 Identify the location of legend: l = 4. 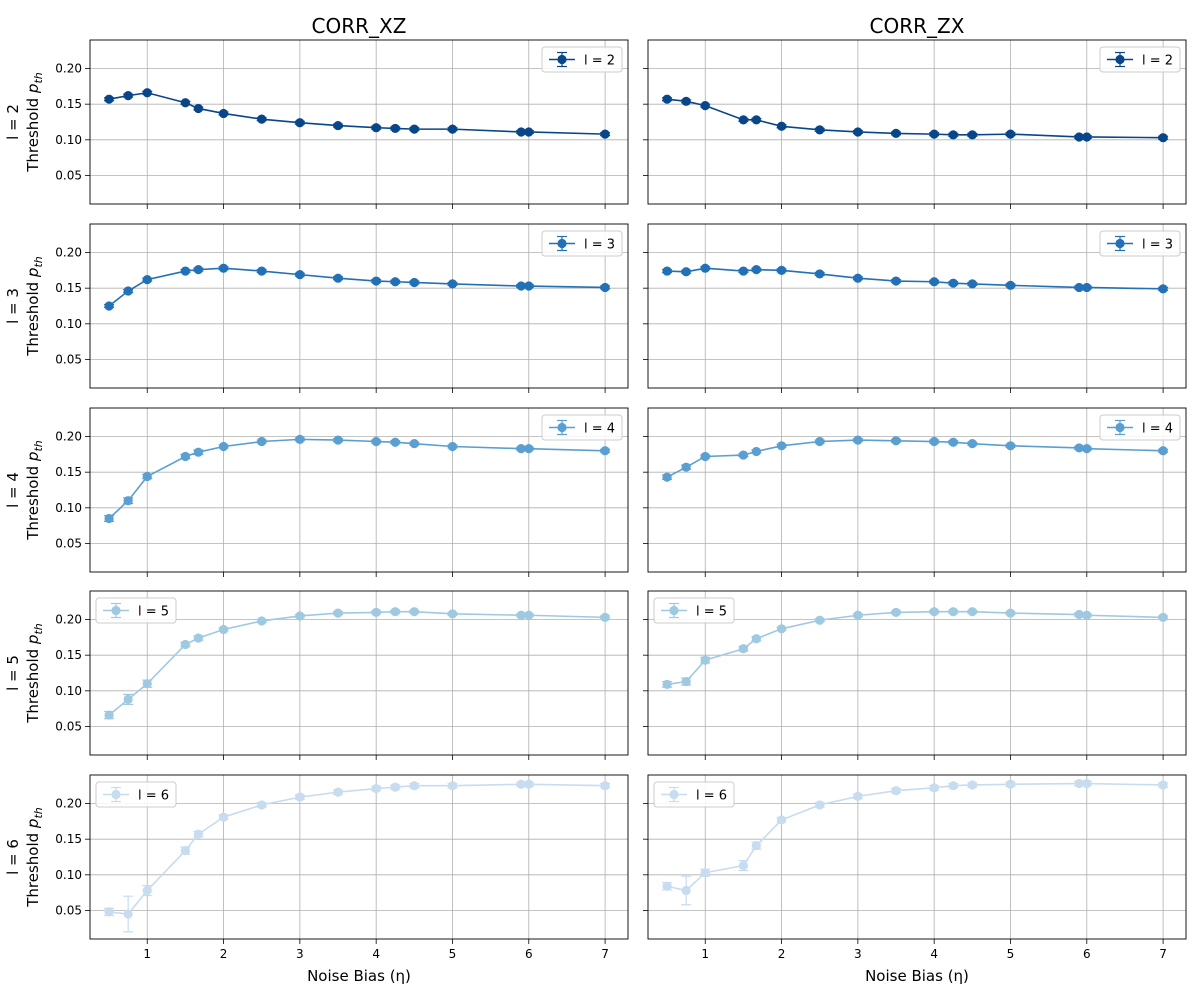
(582, 427).